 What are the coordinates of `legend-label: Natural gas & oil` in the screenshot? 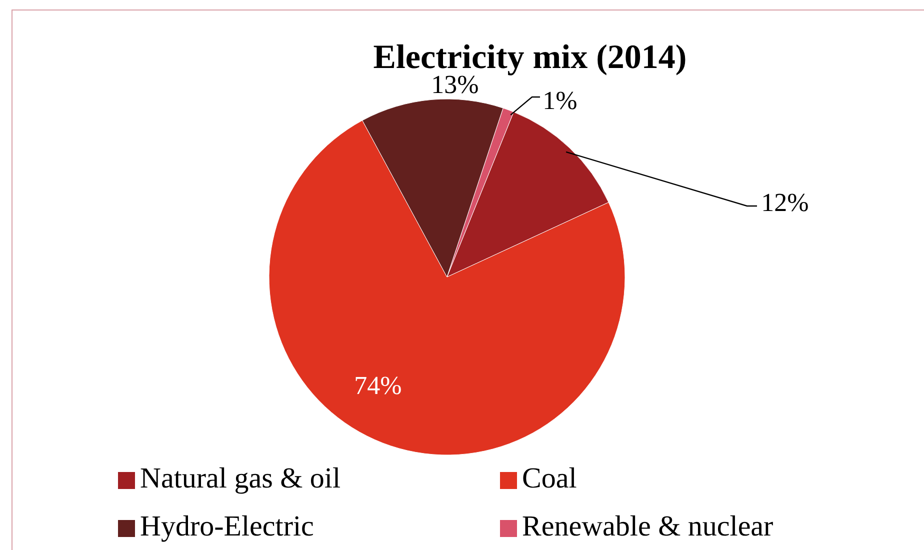 It's located at (240, 478).